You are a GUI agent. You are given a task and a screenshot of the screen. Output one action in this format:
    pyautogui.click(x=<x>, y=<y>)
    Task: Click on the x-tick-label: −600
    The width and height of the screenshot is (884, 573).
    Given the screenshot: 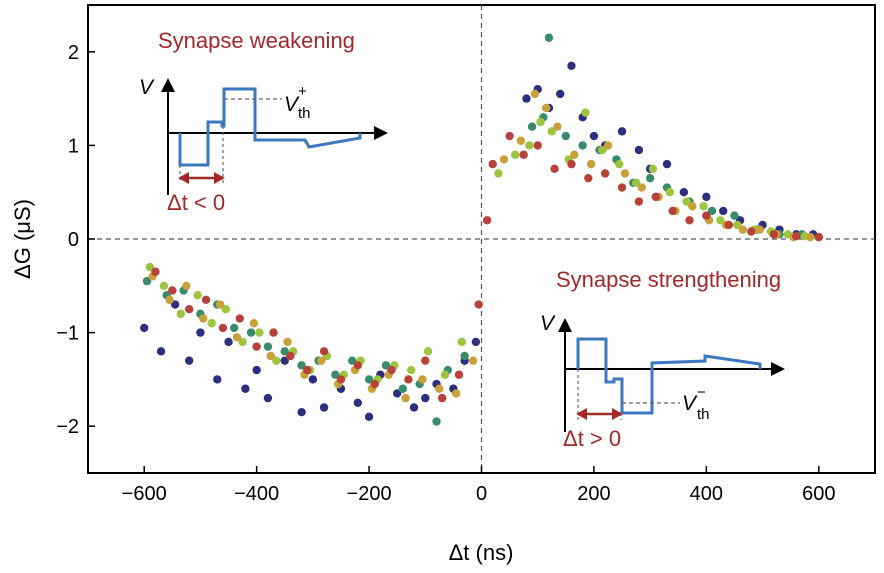 What is the action you would take?
    pyautogui.click(x=144, y=494)
    